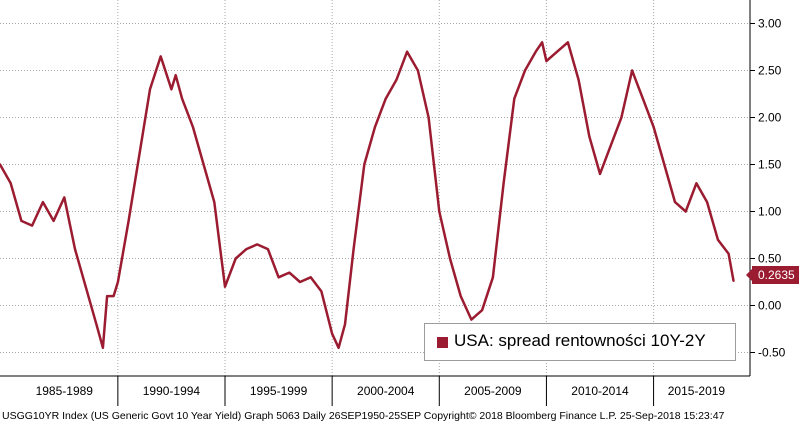 The width and height of the screenshot is (800, 427). I want to click on y-tick-label: 1.50, so click(770, 165).